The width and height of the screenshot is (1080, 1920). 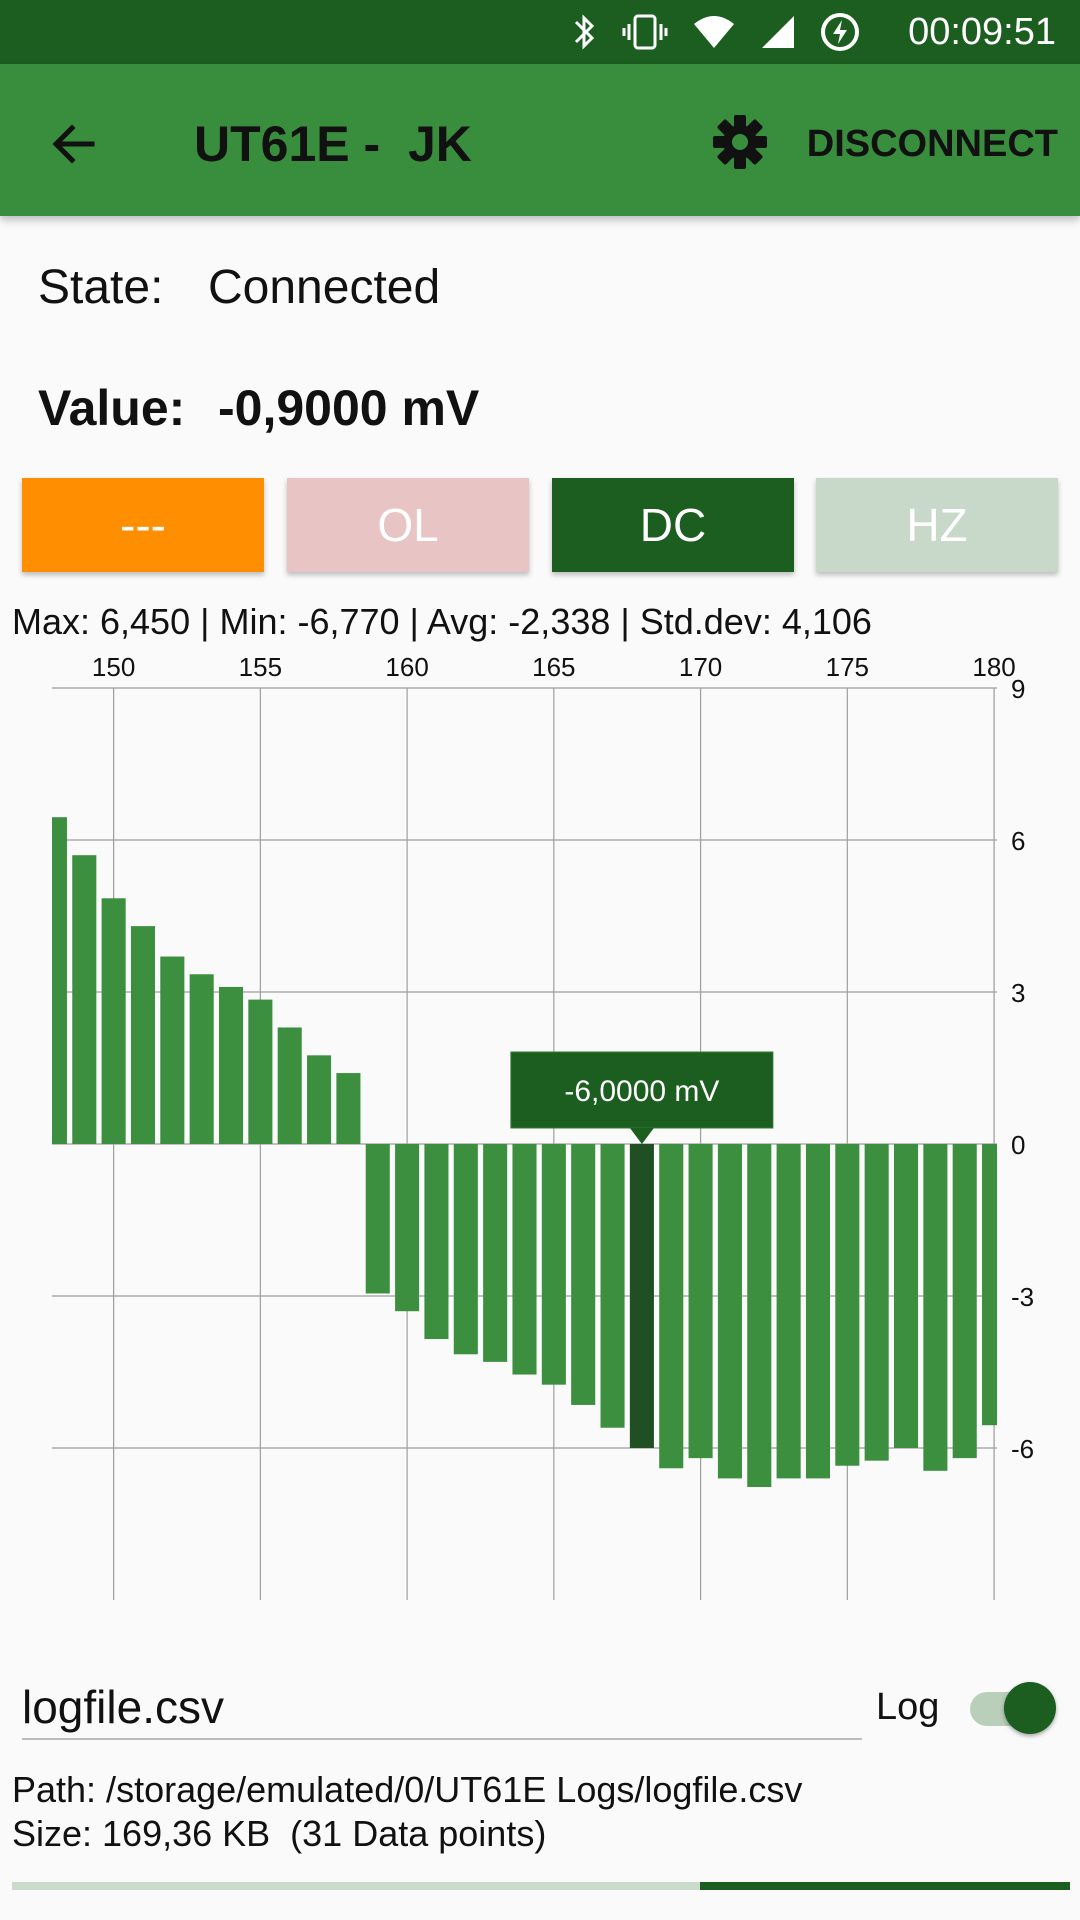 I want to click on y-tick-label: -3, so click(x=1022, y=1297).